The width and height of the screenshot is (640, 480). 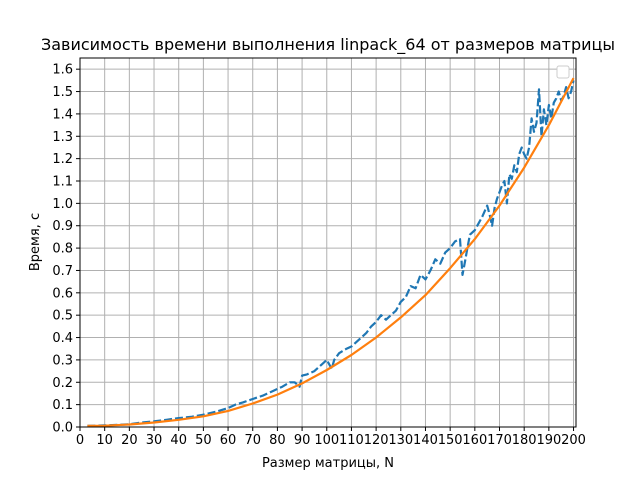 I want to click on y-tick-label: 0.0, so click(x=62, y=428).